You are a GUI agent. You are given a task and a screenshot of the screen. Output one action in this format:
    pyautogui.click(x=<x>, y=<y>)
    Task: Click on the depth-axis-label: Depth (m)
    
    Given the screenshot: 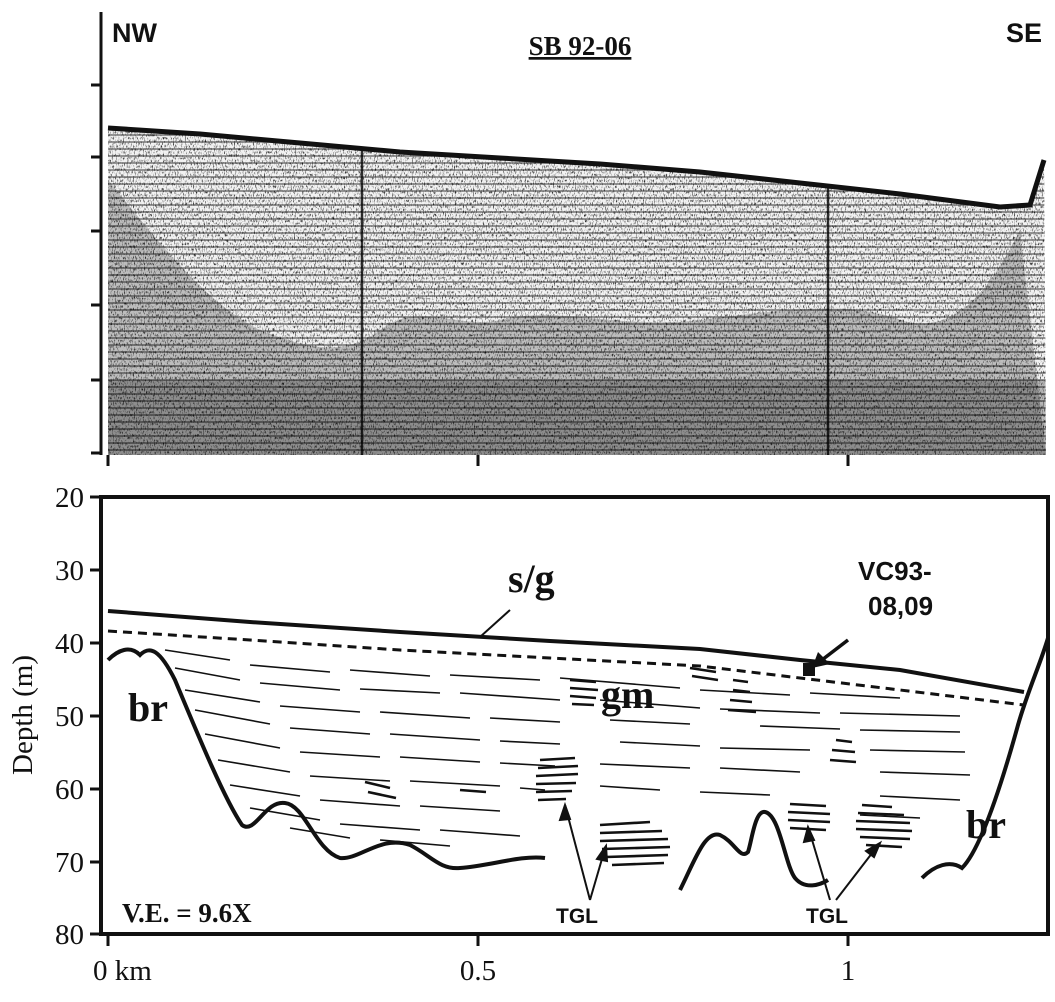 What is the action you would take?
    pyautogui.click(x=23, y=715)
    